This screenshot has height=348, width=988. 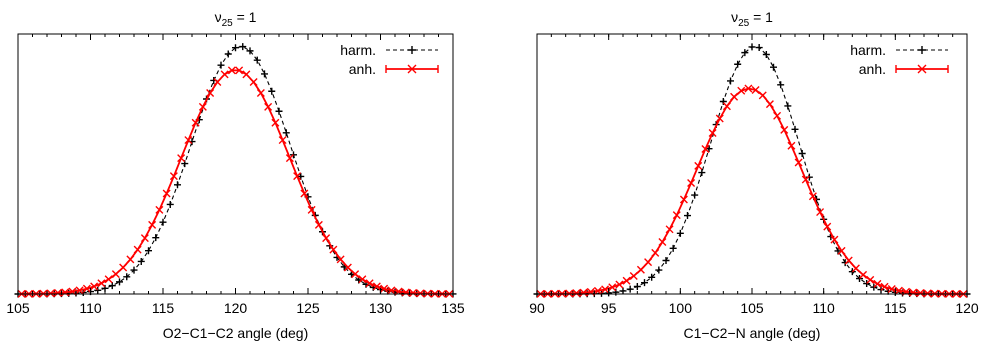 I want to click on x-tick-label: 90, so click(x=537, y=308).